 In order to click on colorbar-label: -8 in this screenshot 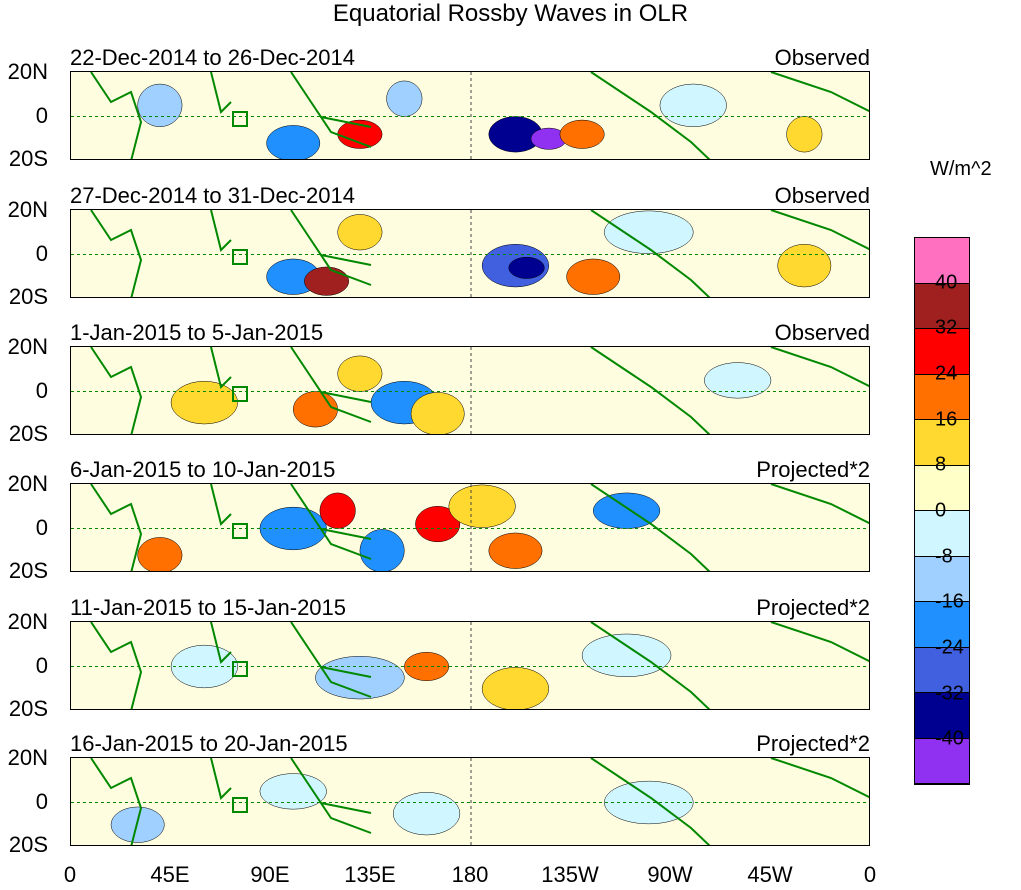, I will do `click(944, 556)`.